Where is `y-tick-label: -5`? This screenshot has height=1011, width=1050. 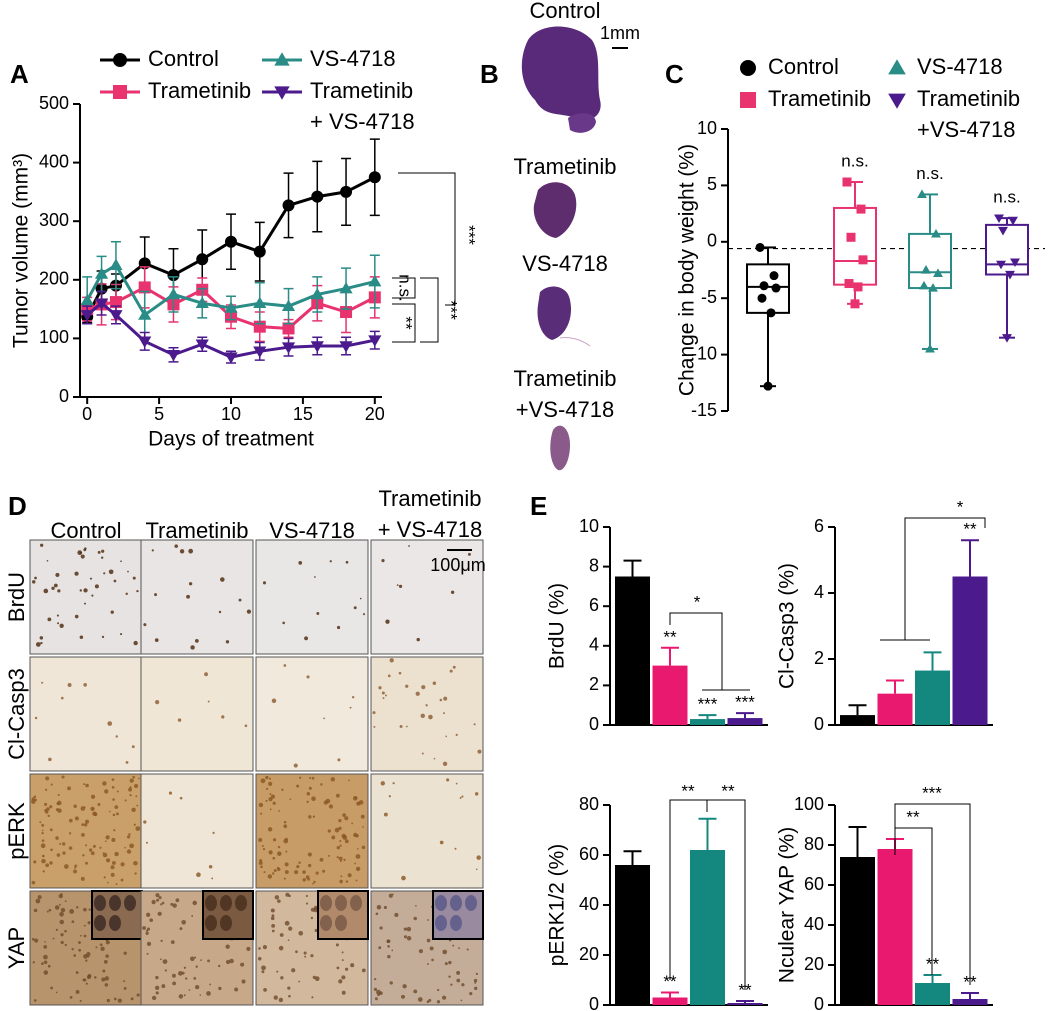
y-tick-label: -5 is located at coordinates (709, 297).